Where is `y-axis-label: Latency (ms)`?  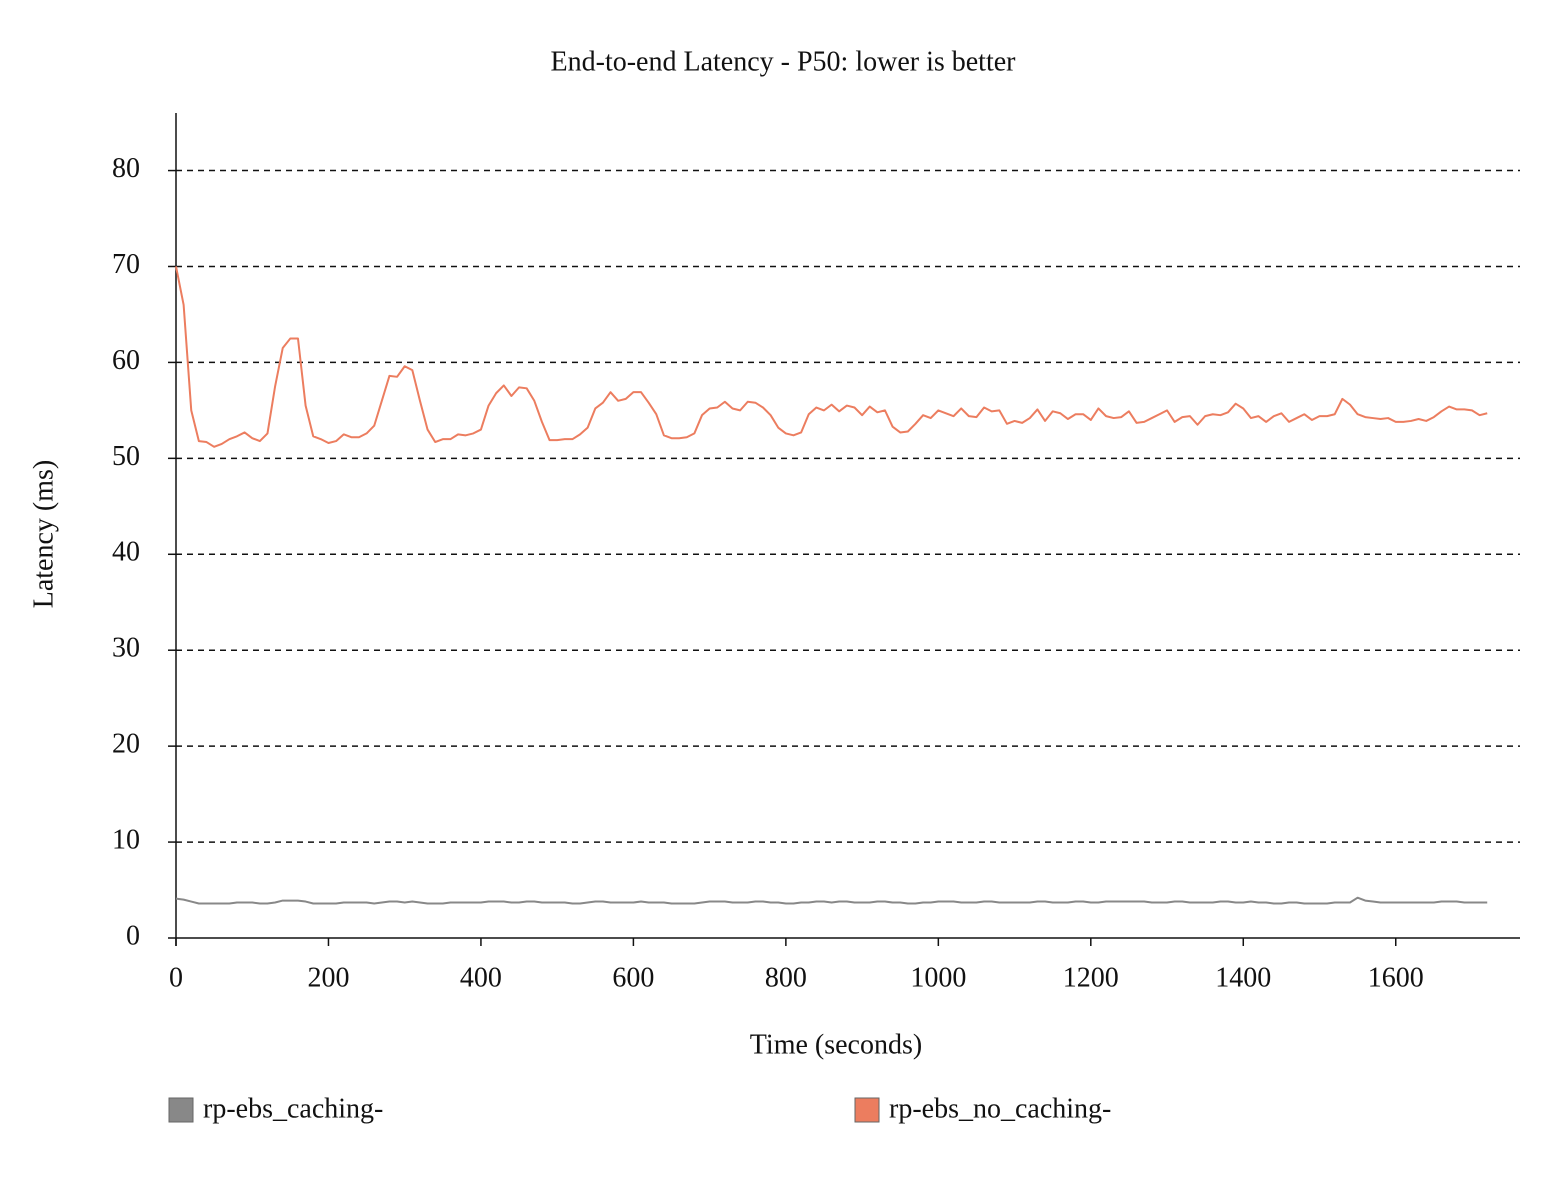 y-axis-label: Latency (ms) is located at coordinates (43, 534).